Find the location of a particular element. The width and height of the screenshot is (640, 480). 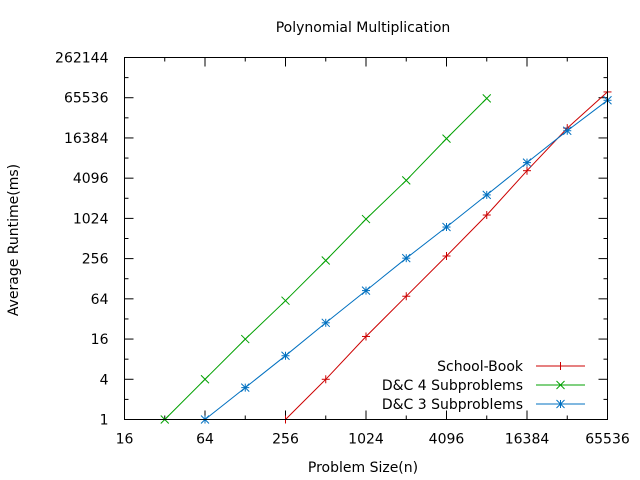

x-tick-label: 4096 is located at coordinates (447, 440).